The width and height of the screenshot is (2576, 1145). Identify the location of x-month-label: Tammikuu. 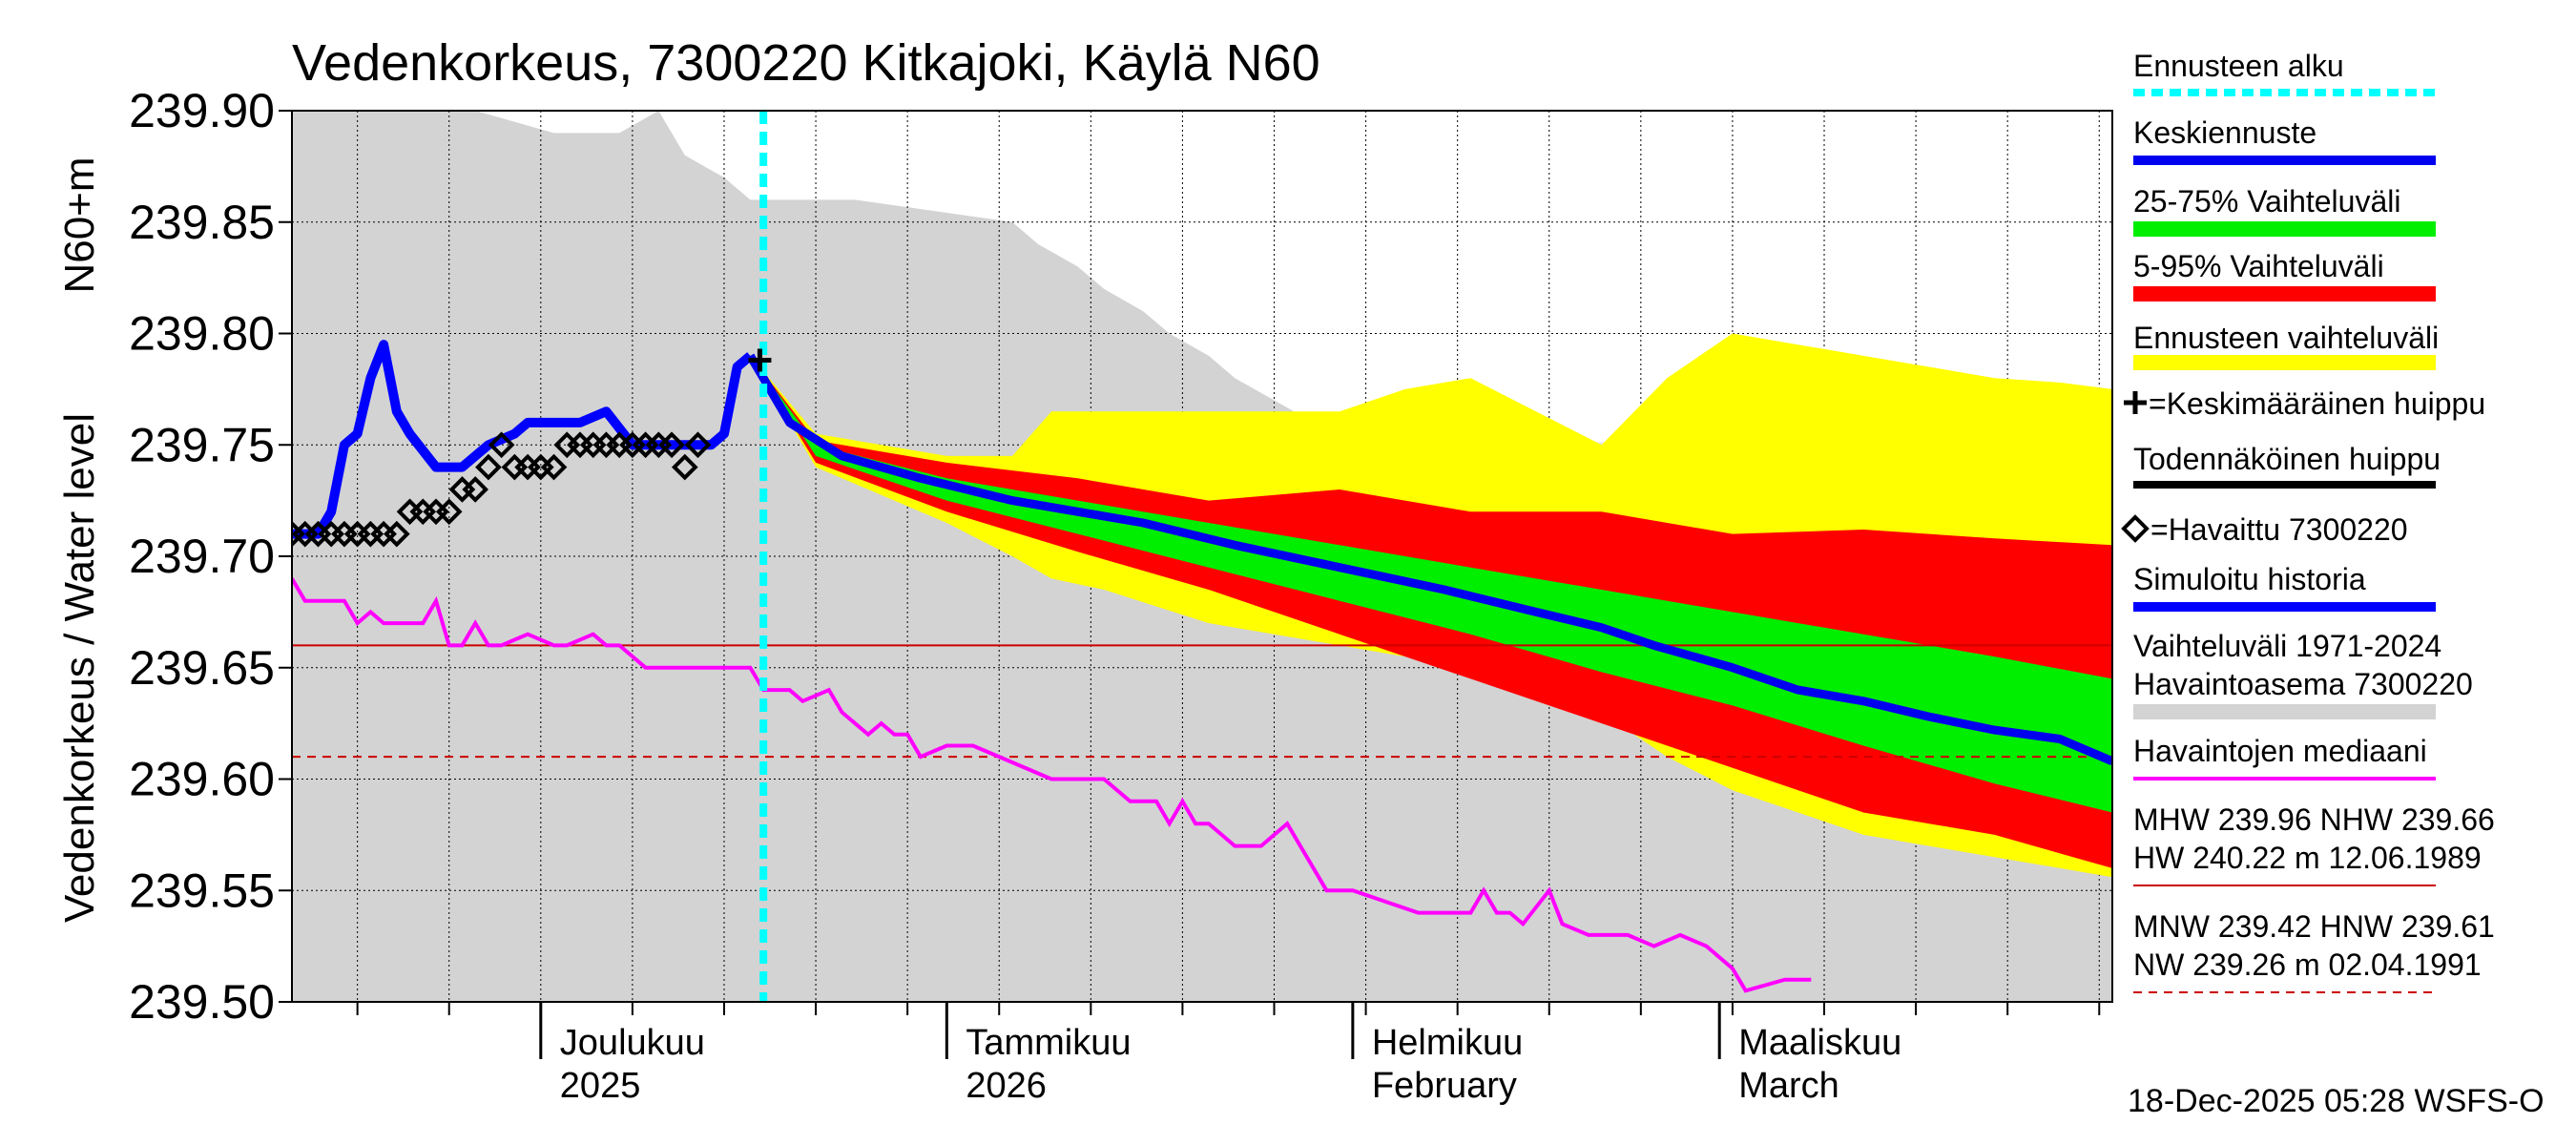
(1048, 1043).